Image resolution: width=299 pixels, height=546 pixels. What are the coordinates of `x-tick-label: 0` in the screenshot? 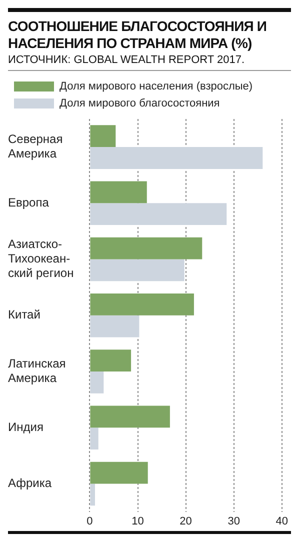 It's located at (89, 521).